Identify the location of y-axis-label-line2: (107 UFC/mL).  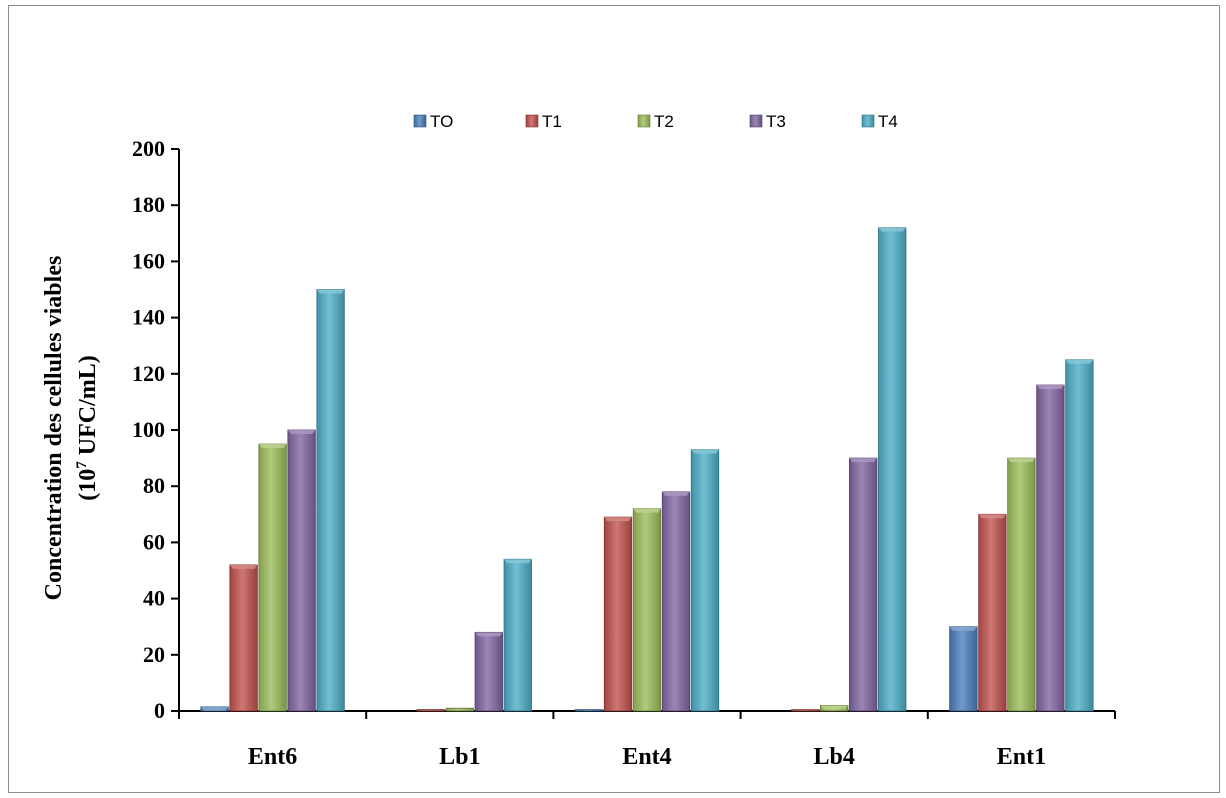
(87, 427).